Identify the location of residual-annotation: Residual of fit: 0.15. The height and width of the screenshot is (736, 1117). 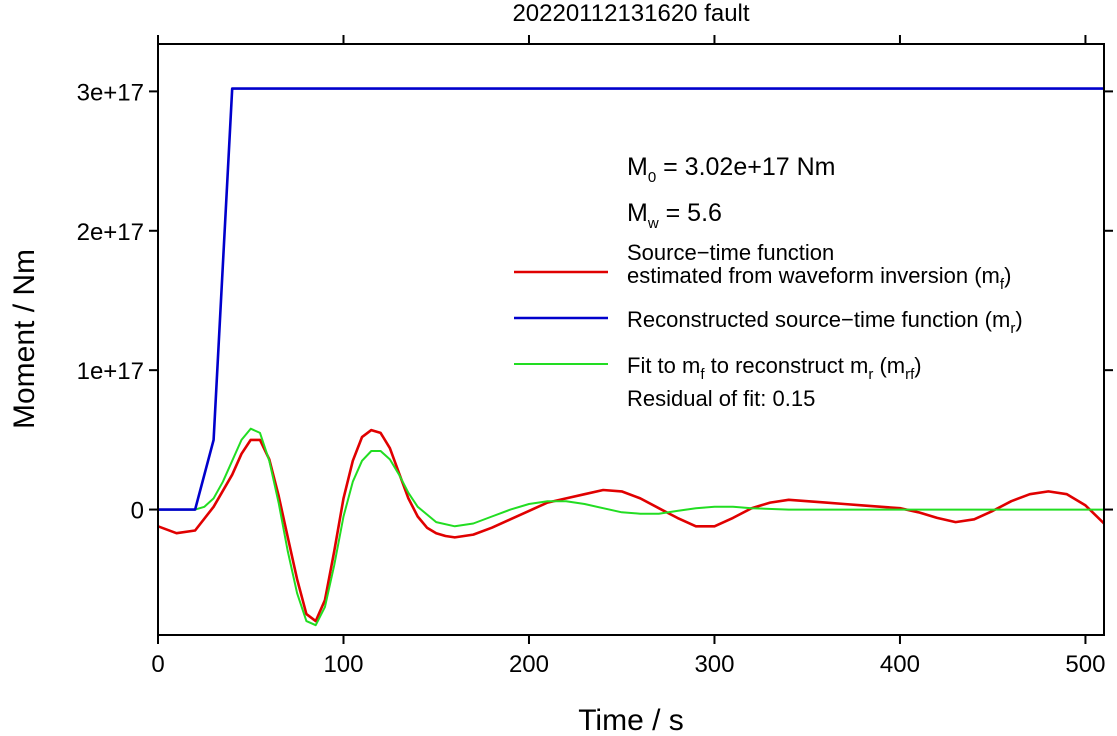
(721, 398).